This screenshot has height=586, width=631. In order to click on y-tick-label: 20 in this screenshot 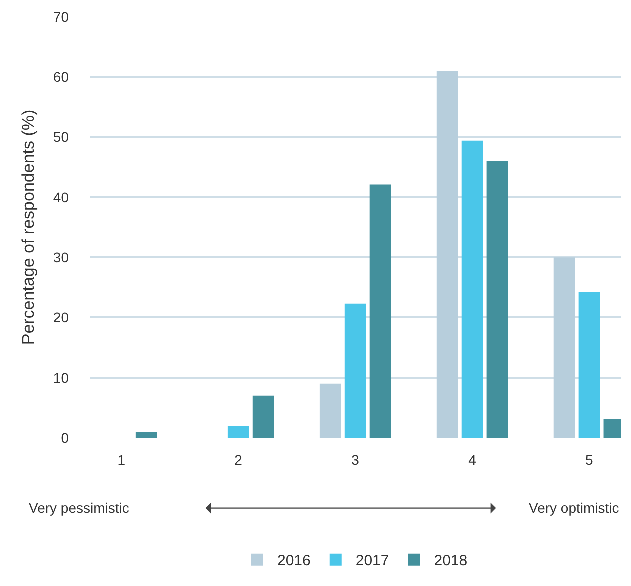, I will do `click(61, 318)`.